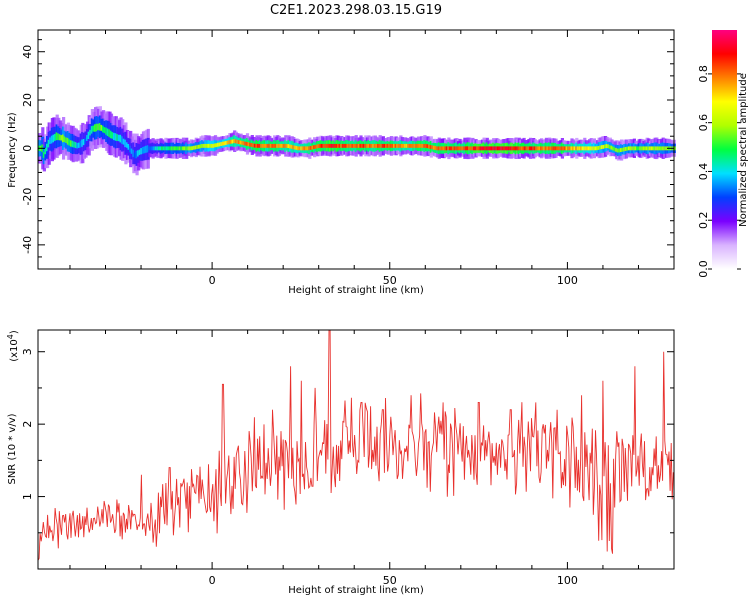 The width and height of the screenshot is (750, 600). Describe the element at coordinates (27, 100) in the screenshot. I see `spectrogram-y-tick-label: 20` at that location.